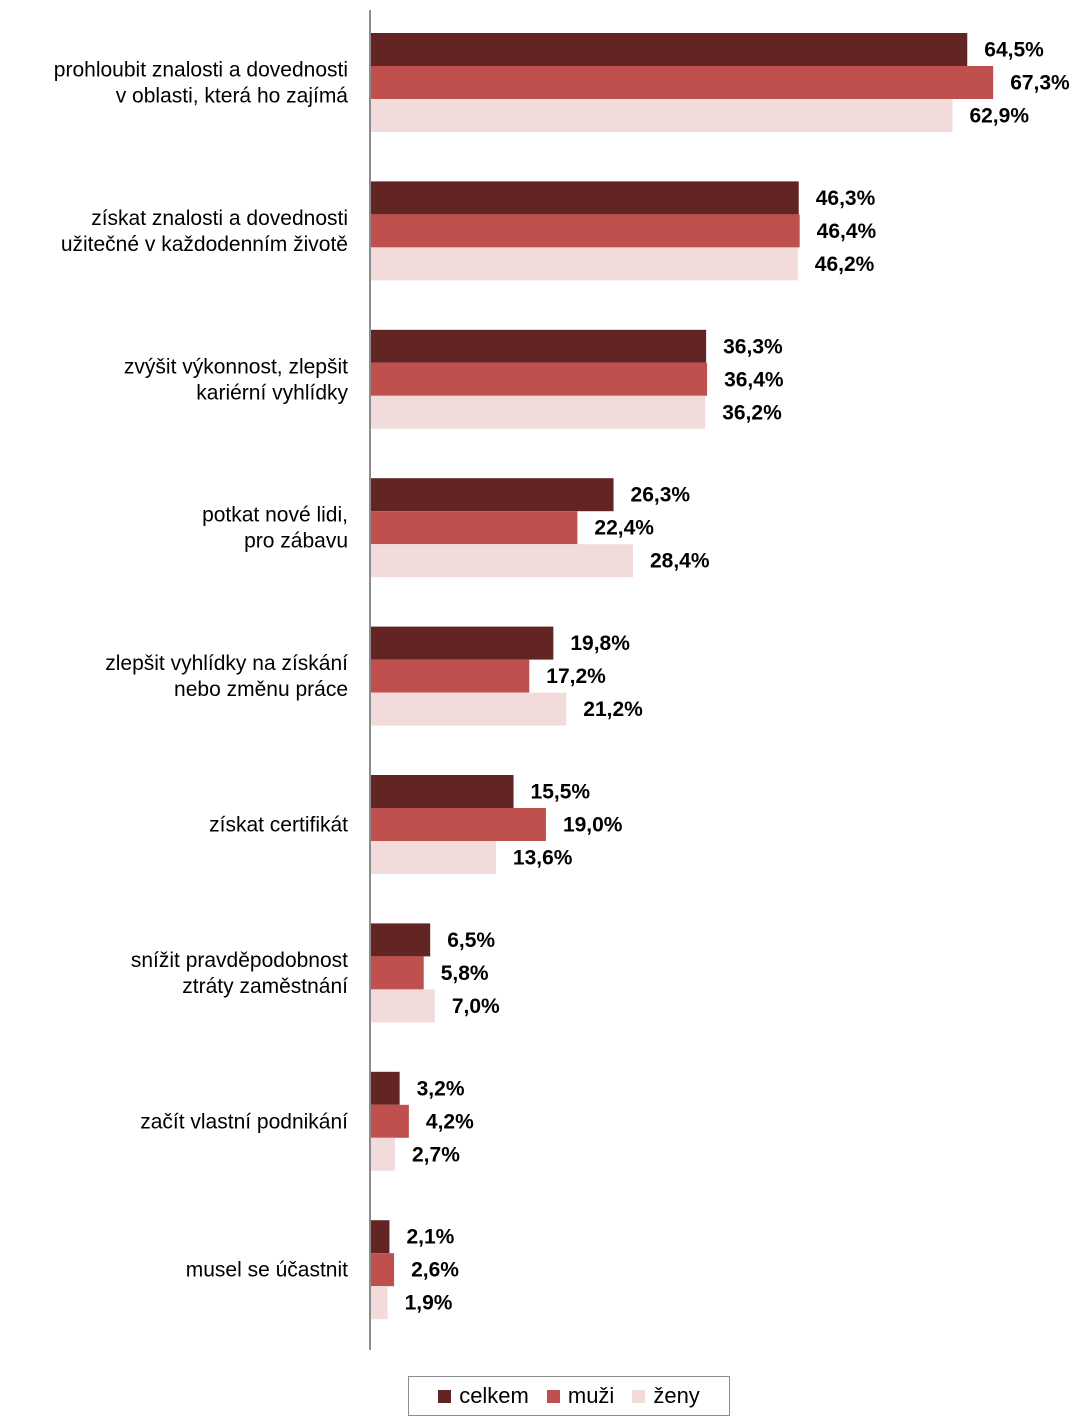  I want to click on category-label: užitečné v každodenním životě, so click(204, 244).